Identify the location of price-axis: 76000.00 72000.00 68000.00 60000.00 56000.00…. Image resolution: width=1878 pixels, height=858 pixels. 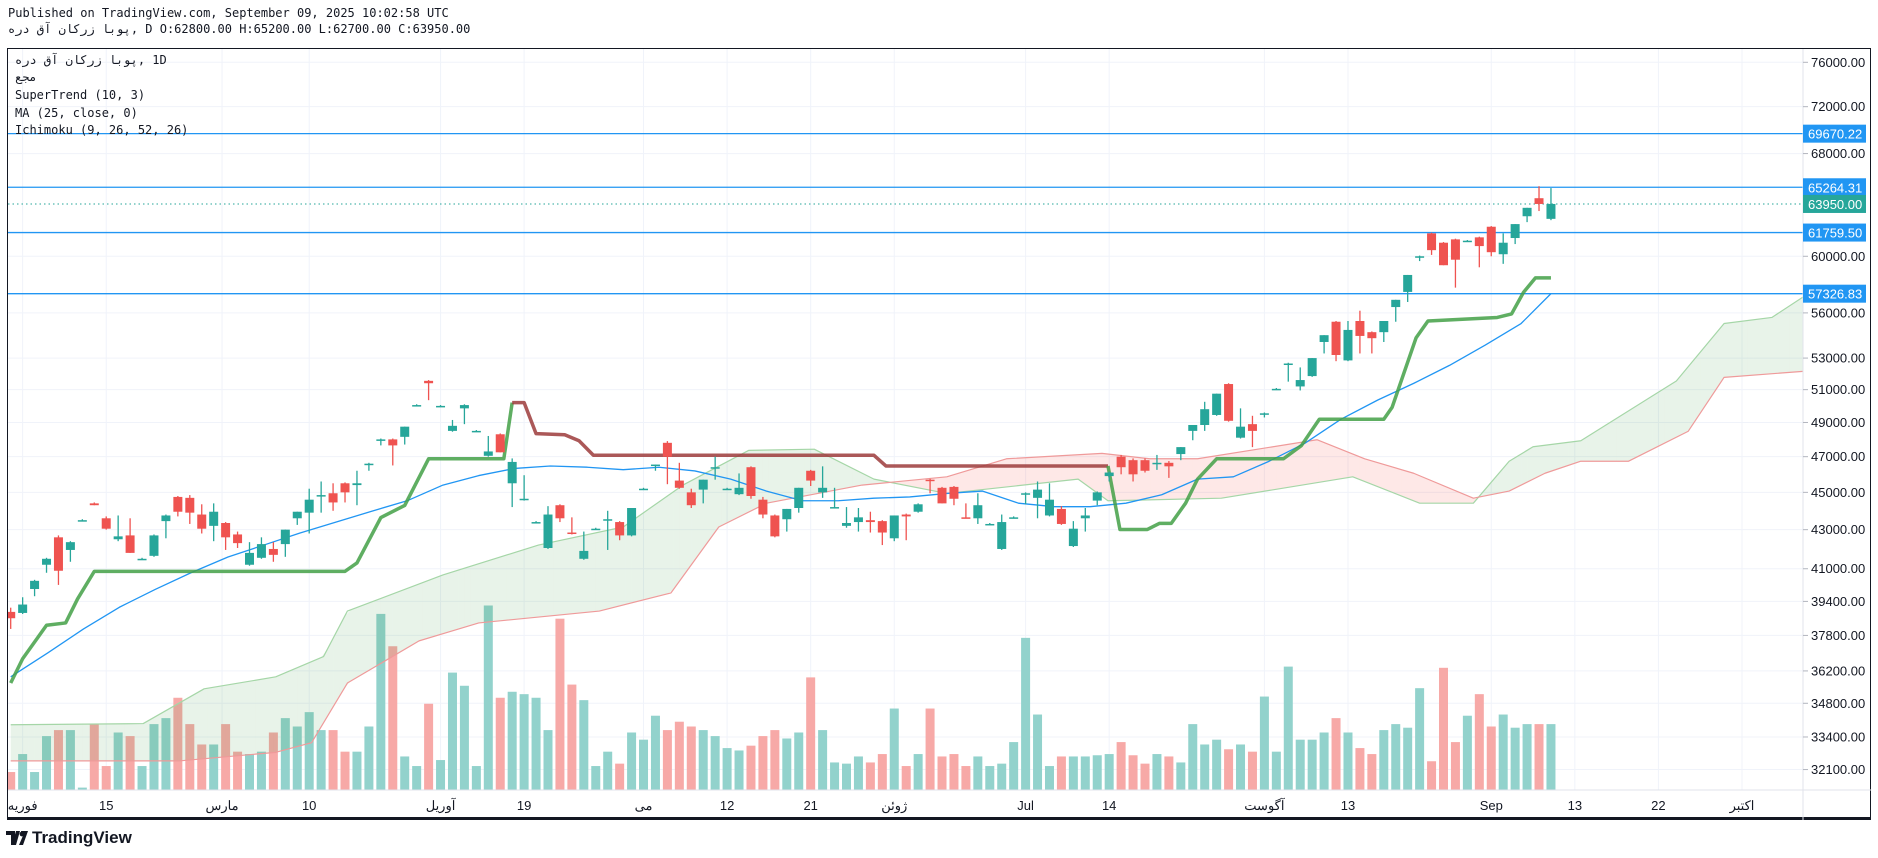
(1834, 416).